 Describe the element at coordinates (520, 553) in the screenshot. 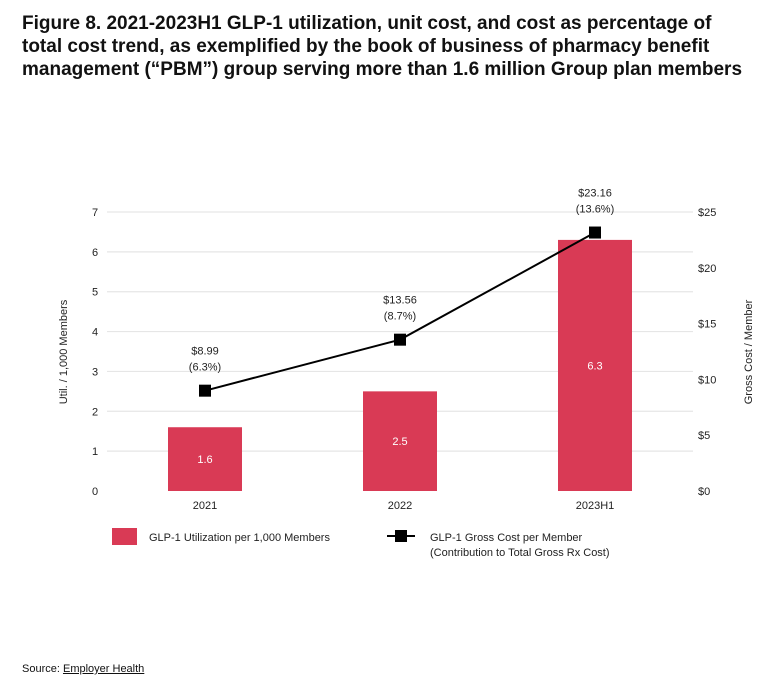

I see `legend-line-label-2: (Contribution to Total Gross Rx Cost)` at that location.